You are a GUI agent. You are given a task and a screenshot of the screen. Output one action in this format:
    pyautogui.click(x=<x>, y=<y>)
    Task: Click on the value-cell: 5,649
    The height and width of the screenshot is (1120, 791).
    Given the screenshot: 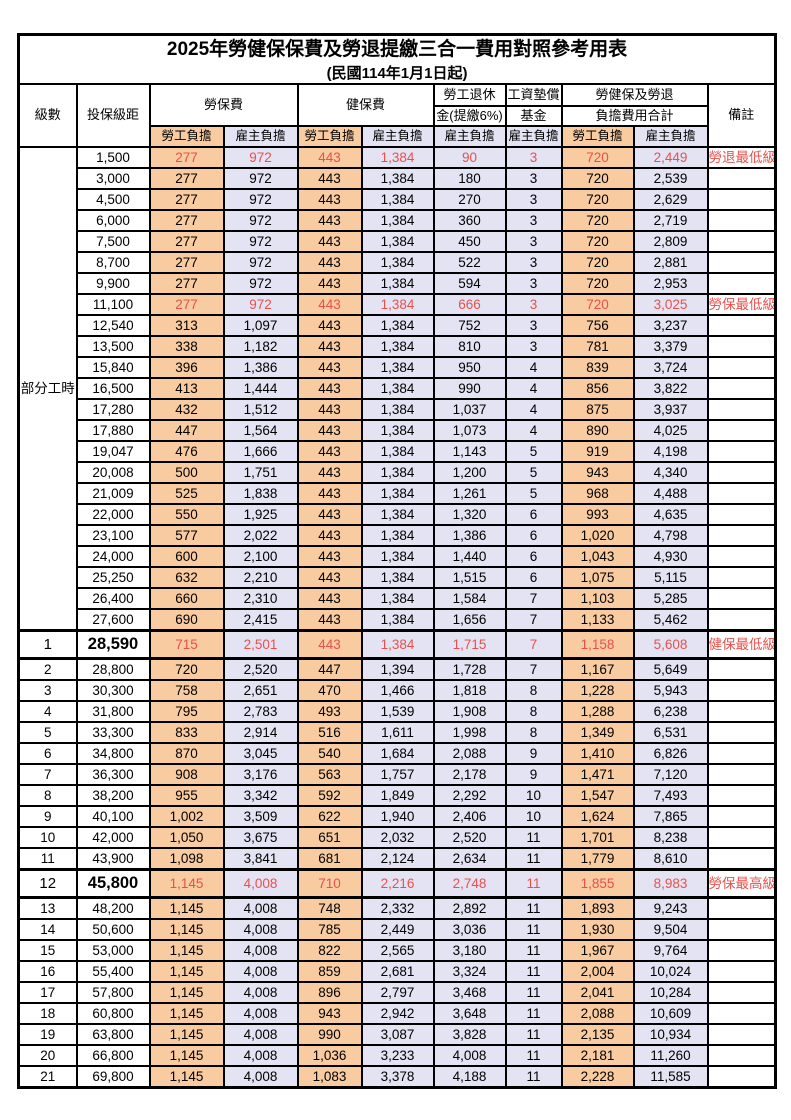 What is the action you would take?
    pyautogui.click(x=670, y=669)
    